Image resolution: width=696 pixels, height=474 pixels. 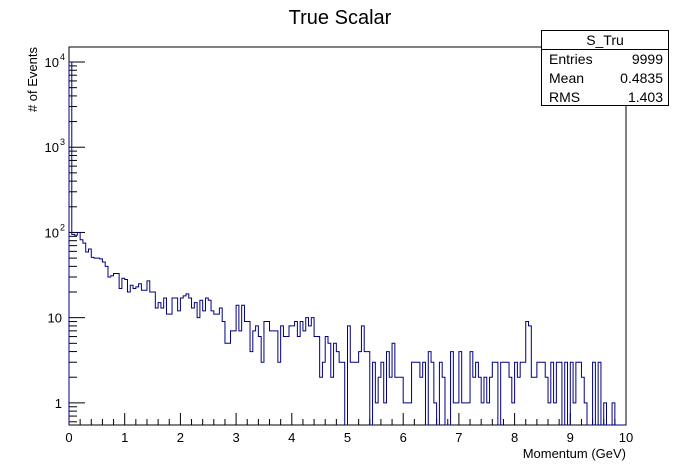 What do you see at coordinates (605, 59) in the screenshot?
I see `stats-row-entries: Entries 9999` at bounding box center [605, 59].